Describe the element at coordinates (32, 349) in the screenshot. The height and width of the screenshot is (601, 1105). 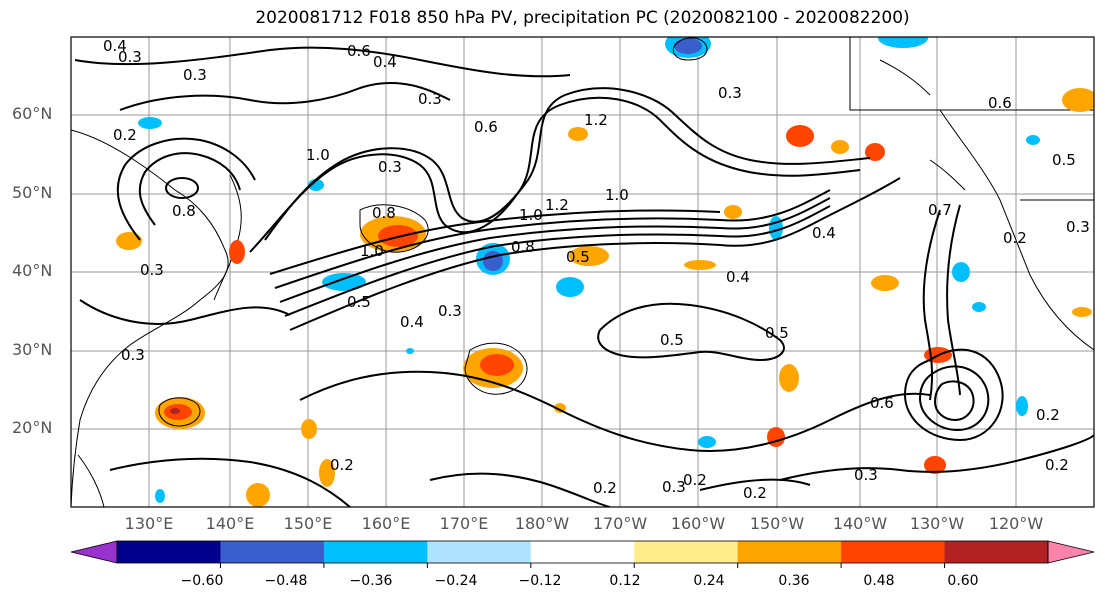
I see `lat-label-30n: 30°N` at that location.